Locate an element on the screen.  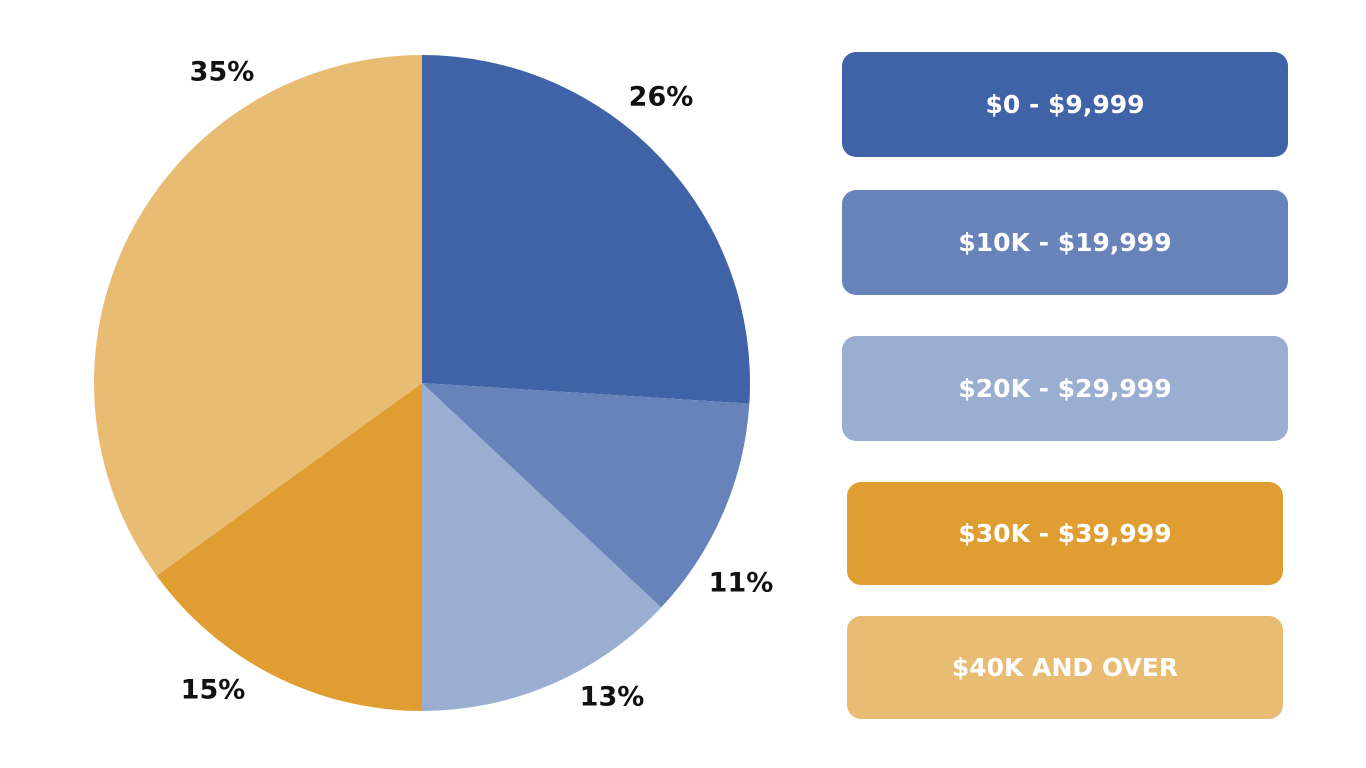
slice-label-0: 26% is located at coordinates (661, 97).